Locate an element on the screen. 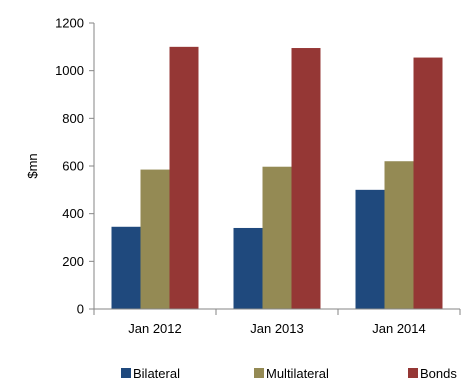  y-tick-label: 600 is located at coordinates (73, 166).